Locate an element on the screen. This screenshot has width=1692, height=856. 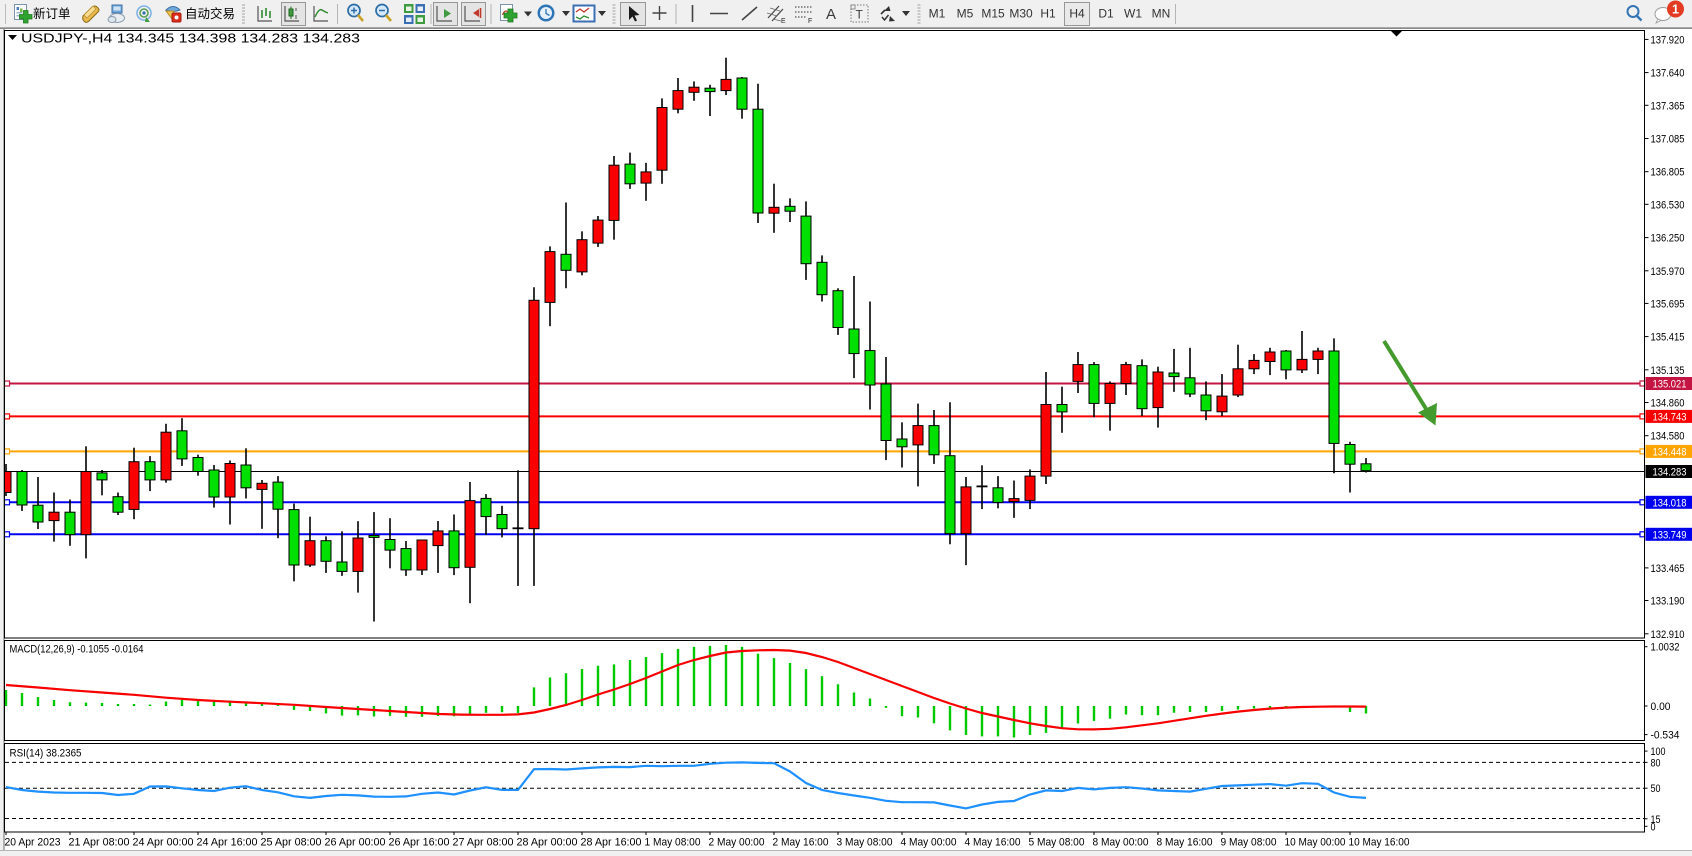
svg-text: 100 is located at coordinates (1658, 752).